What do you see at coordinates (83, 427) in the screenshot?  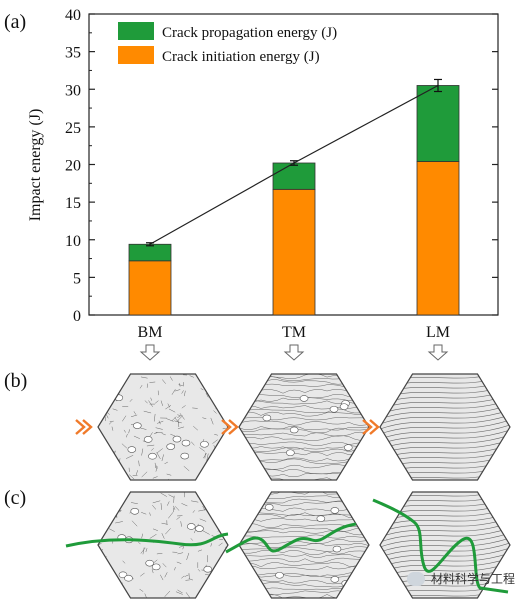 I see `chevron-icon` at bounding box center [83, 427].